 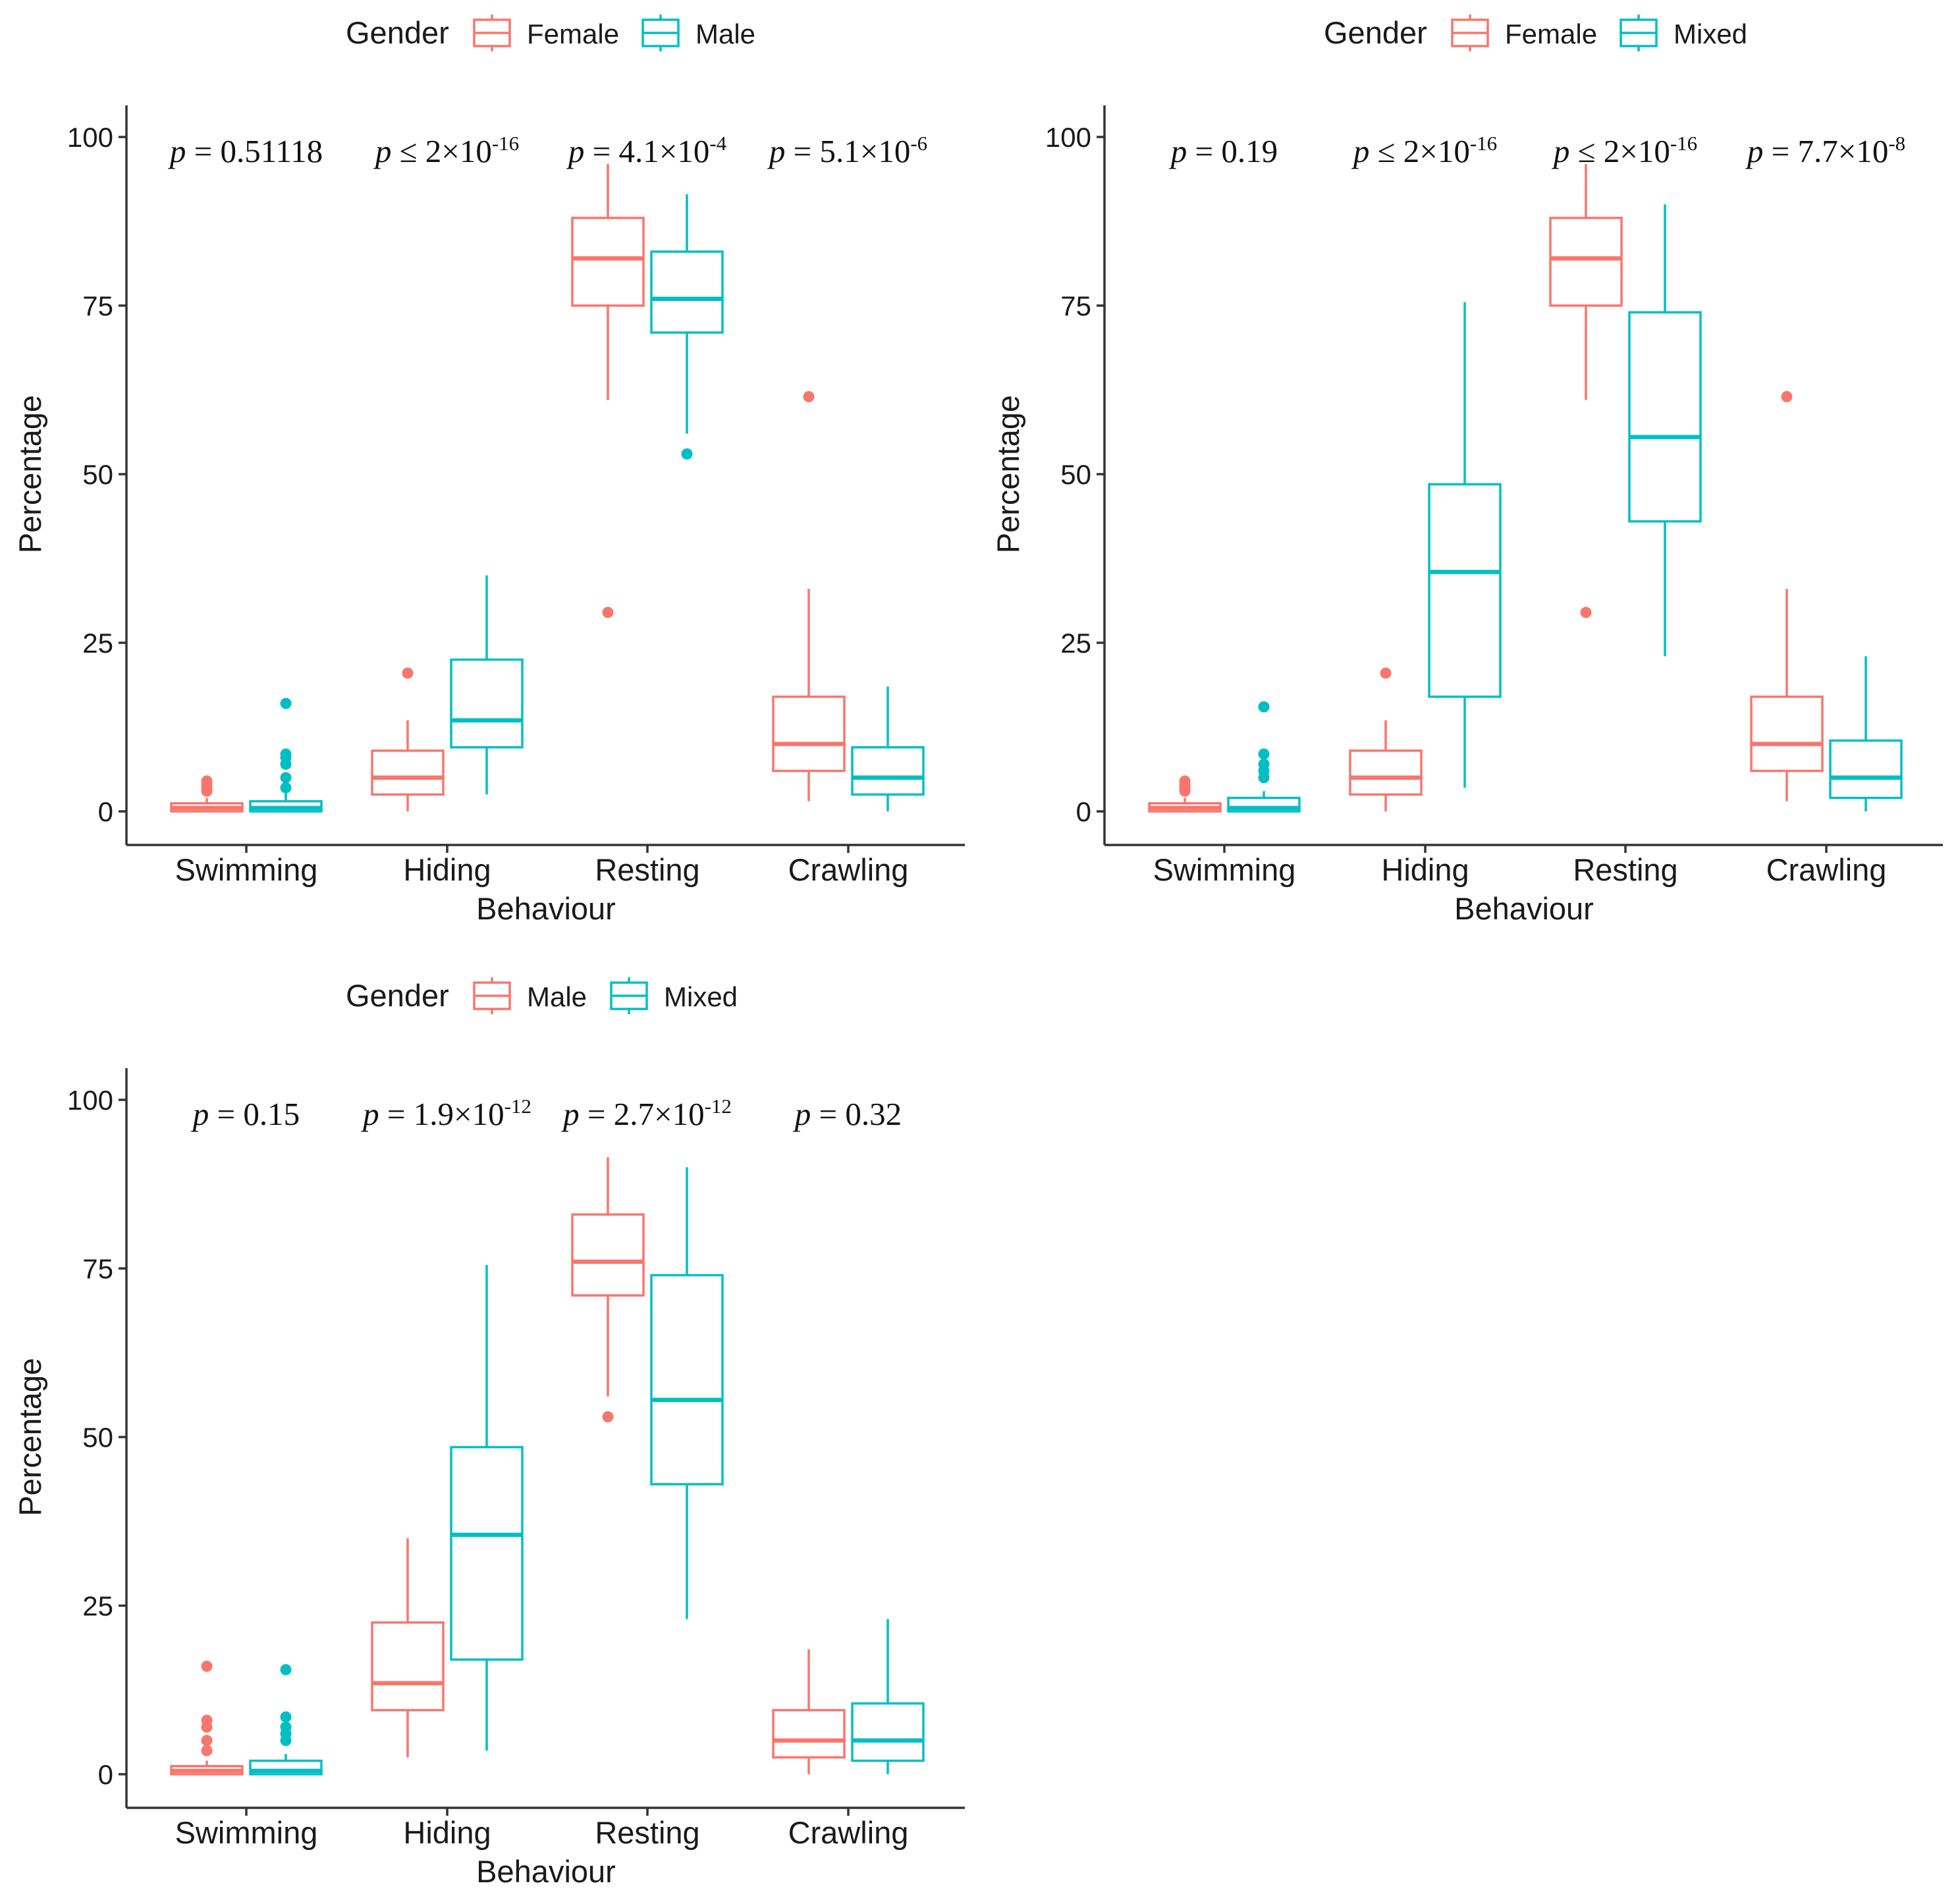 I want to click on pvalue-resting: p = 2.7×10-12, so click(x=646, y=1113).